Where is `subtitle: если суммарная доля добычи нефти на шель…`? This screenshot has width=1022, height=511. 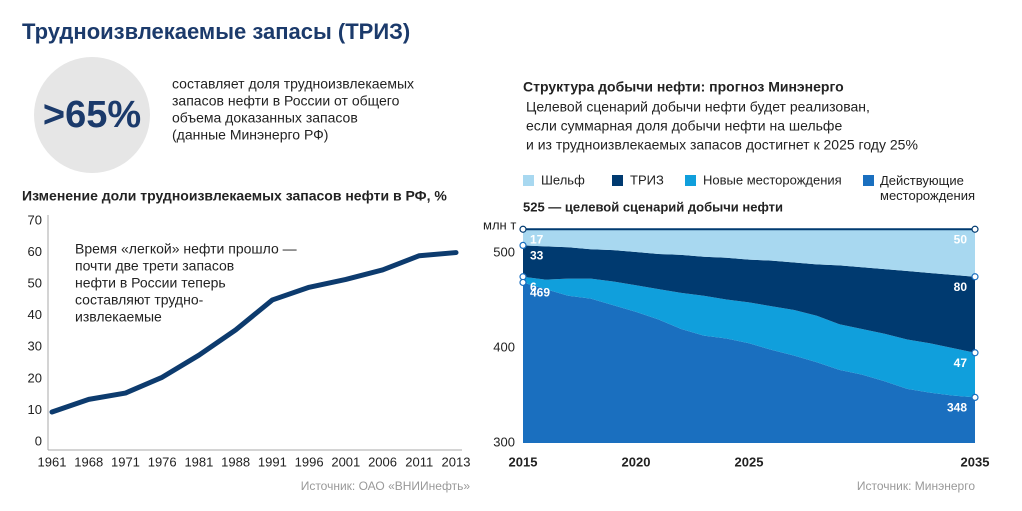 subtitle: если суммарная доля добычи нефти на шель… is located at coordinates (684, 126).